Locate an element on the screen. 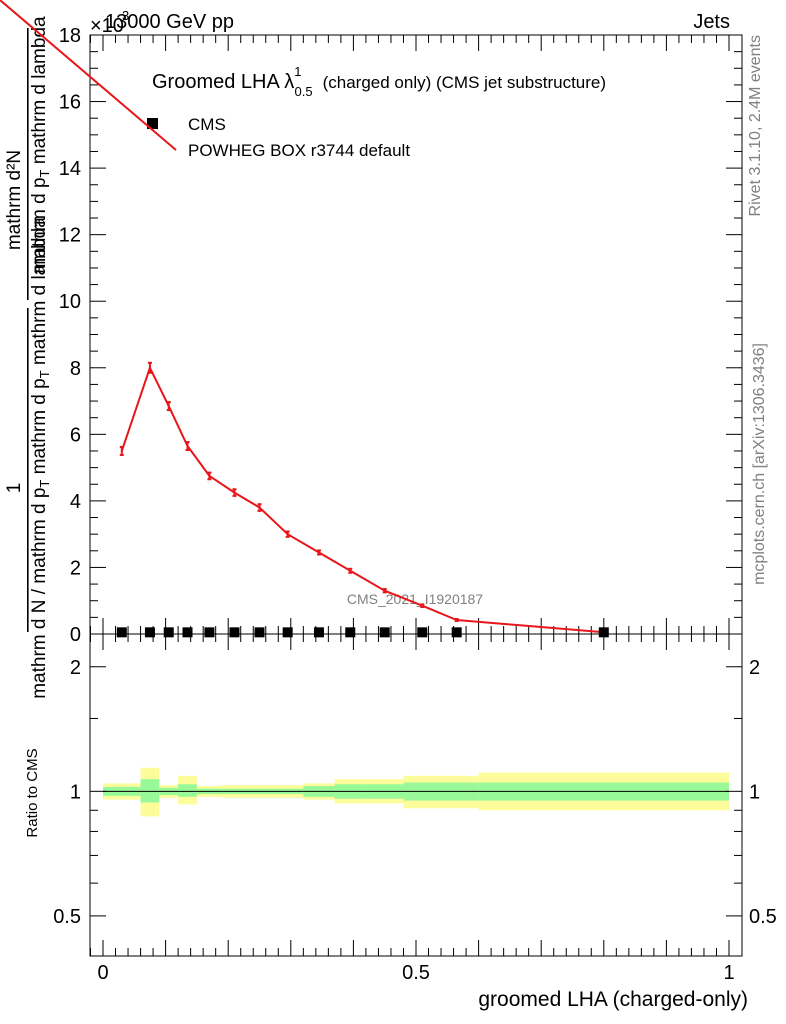 Image resolution: width=786 pixels, height=1024 pixels. main-y-tick-label: 12 is located at coordinates (70, 236).